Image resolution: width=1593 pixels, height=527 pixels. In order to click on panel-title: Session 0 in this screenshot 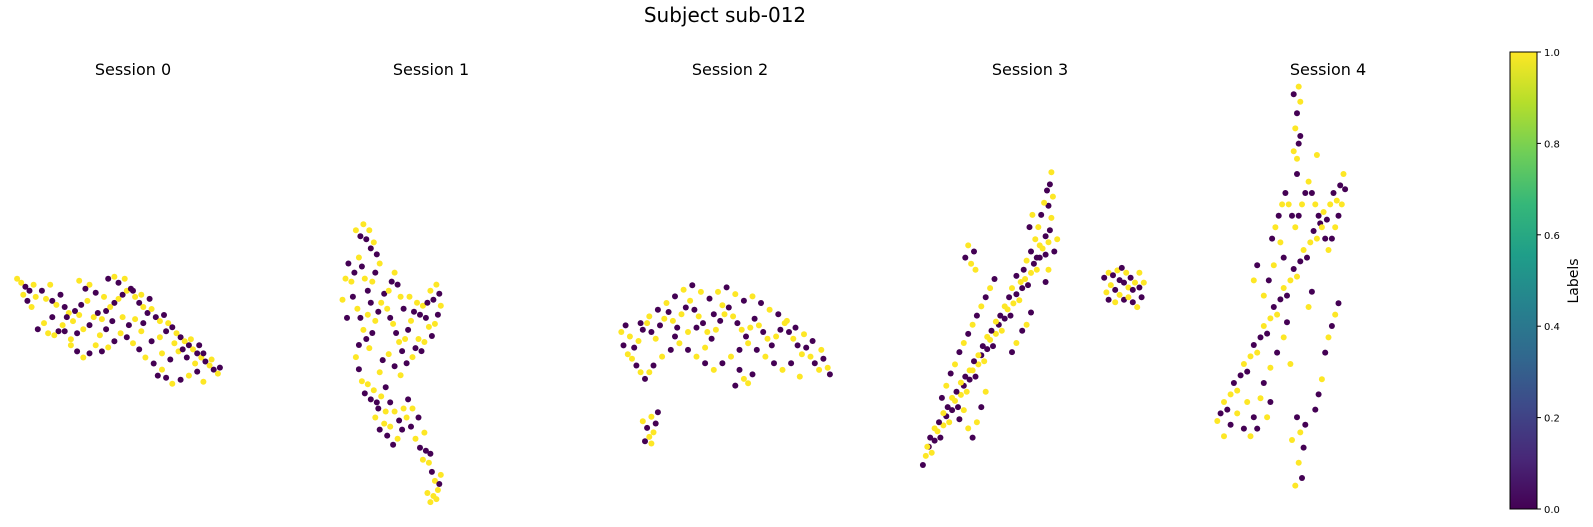, I will do `click(133, 69)`.